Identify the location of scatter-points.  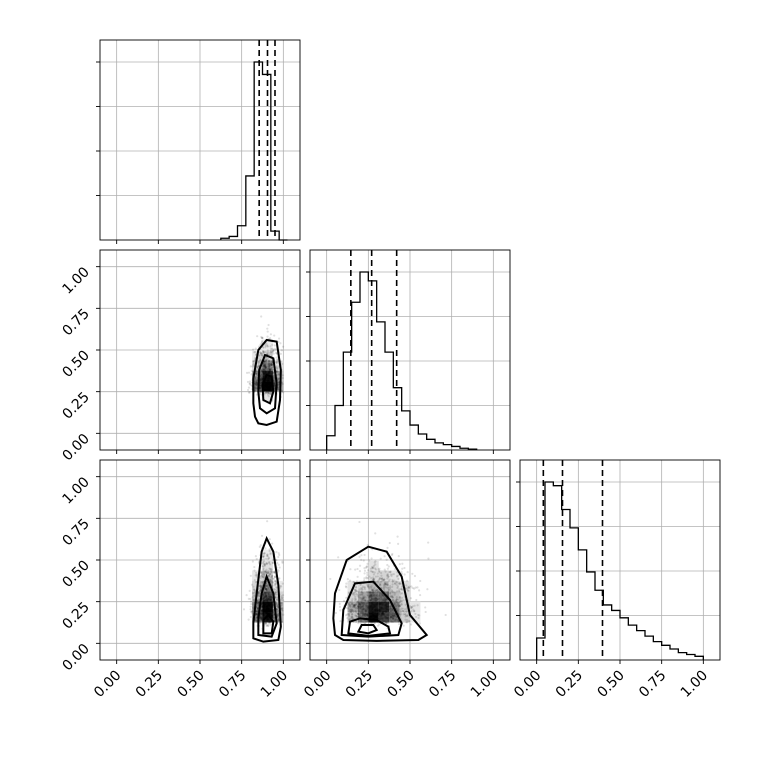
(388, 575).